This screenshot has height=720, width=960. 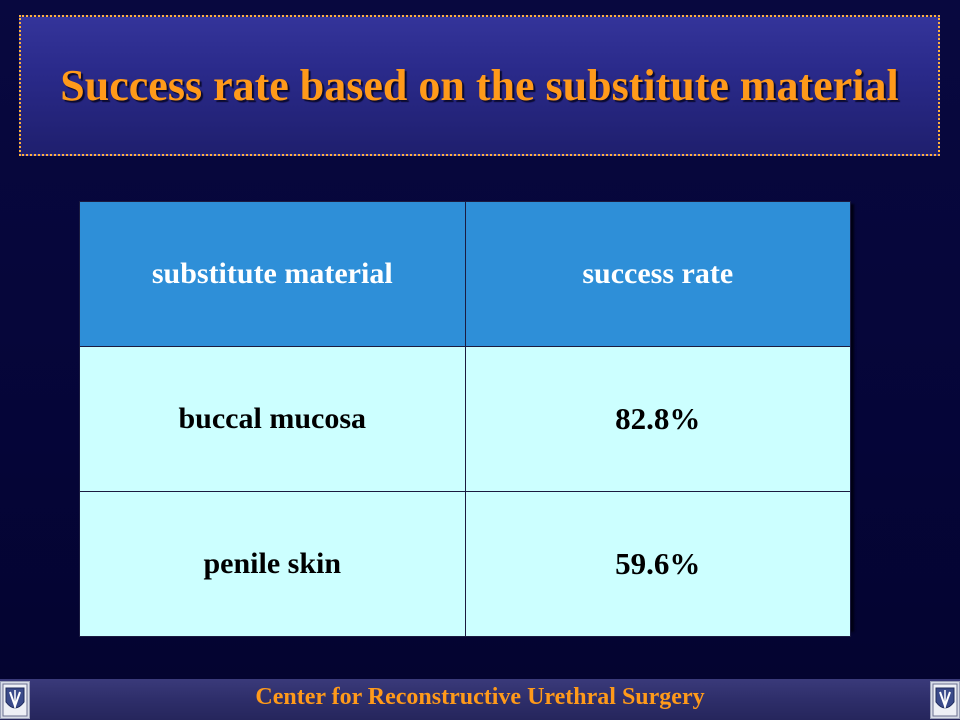 What do you see at coordinates (657, 564) in the screenshot?
I see `success-rate-cell: 59.6%` at bounding box center [657, 564].